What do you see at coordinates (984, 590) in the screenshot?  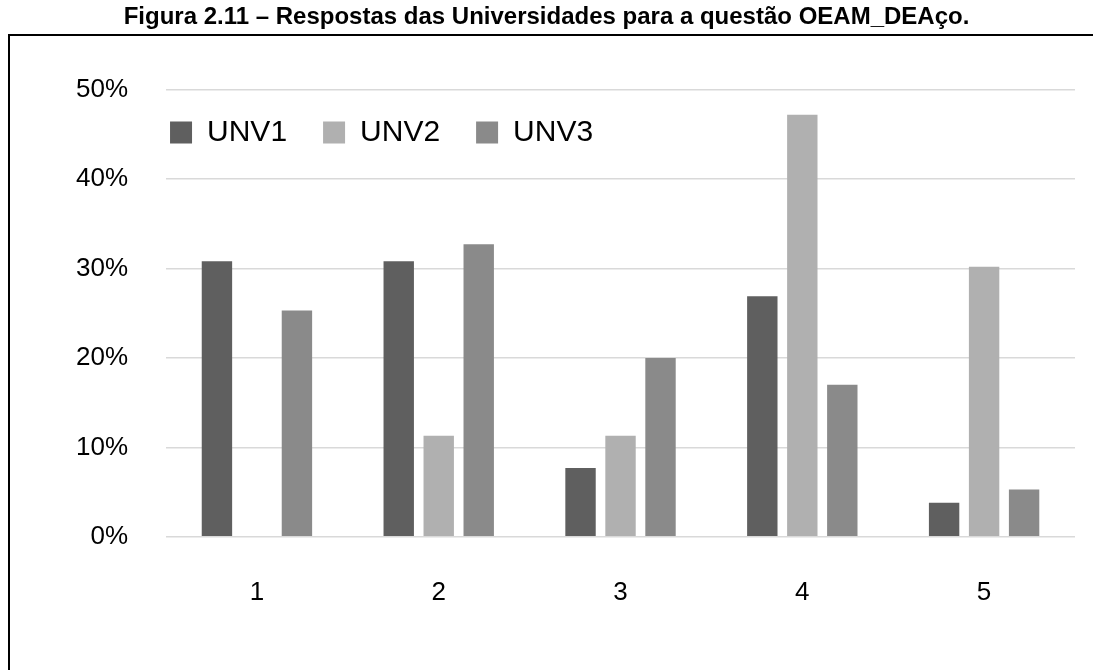 I see `x-tick-label: 5` at bounding box center [984, 590].